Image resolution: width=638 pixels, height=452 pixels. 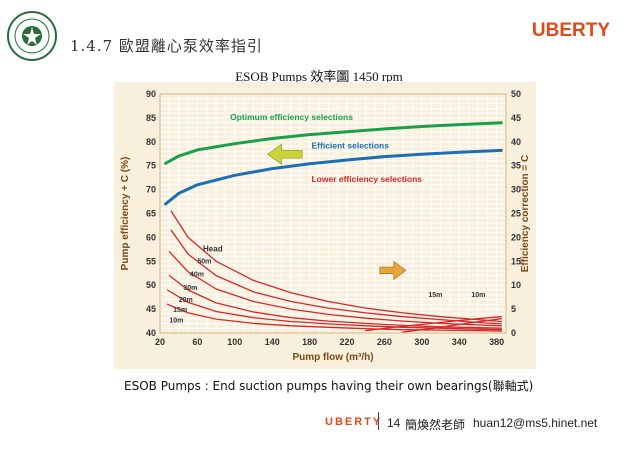 What do you see at coordinates (186, 300) in the screenshot?
I see `head-curve-label: 20m` at bounding box center [186, 300].